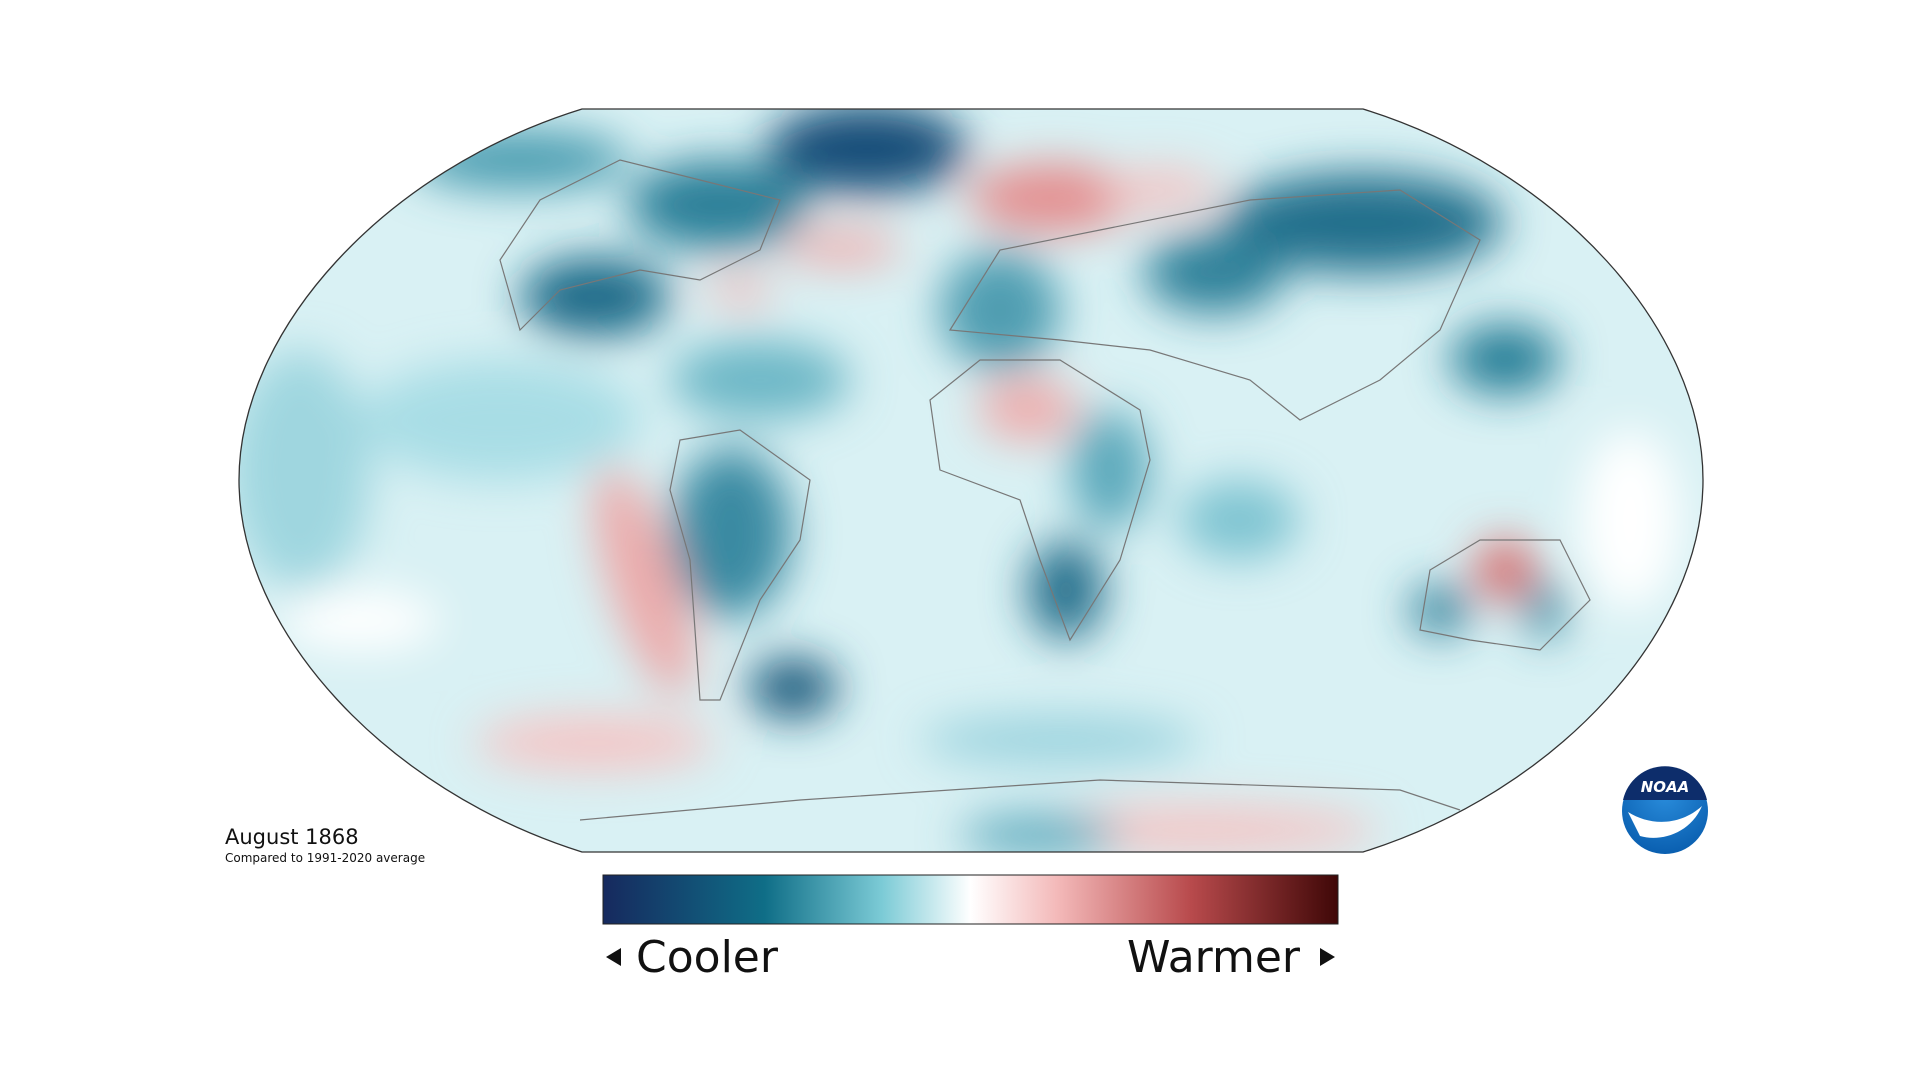  I want to click on logo-top, so click(1665, 783).